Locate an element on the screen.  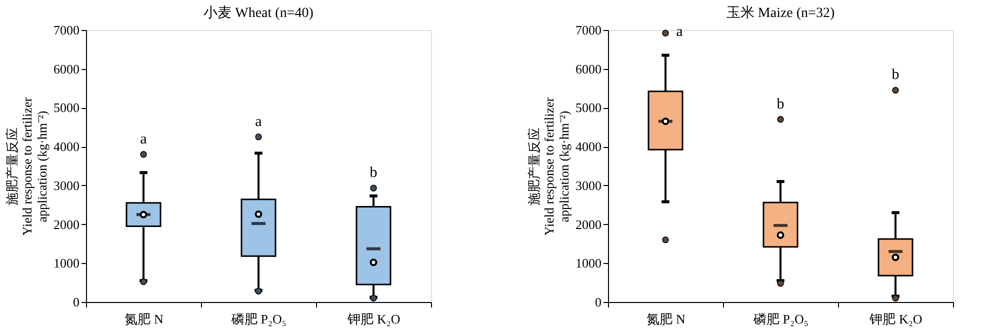
chart-title: 玉米 Maize (n=32) is located at coordinates (780, 13).